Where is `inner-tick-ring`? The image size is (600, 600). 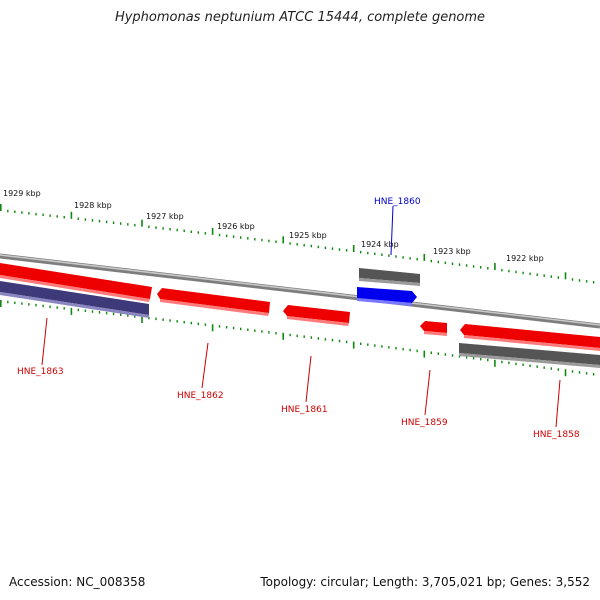 inner-tick-ring is located at coordinates (297, 338).